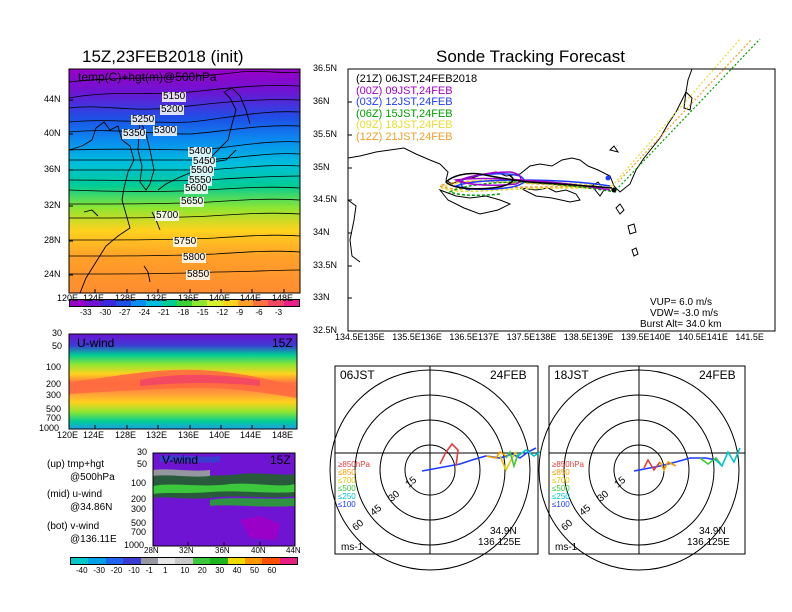  Describe the element at coordinates (200, 180) in the screenshot. I see `contour-label: 5550` at that location.